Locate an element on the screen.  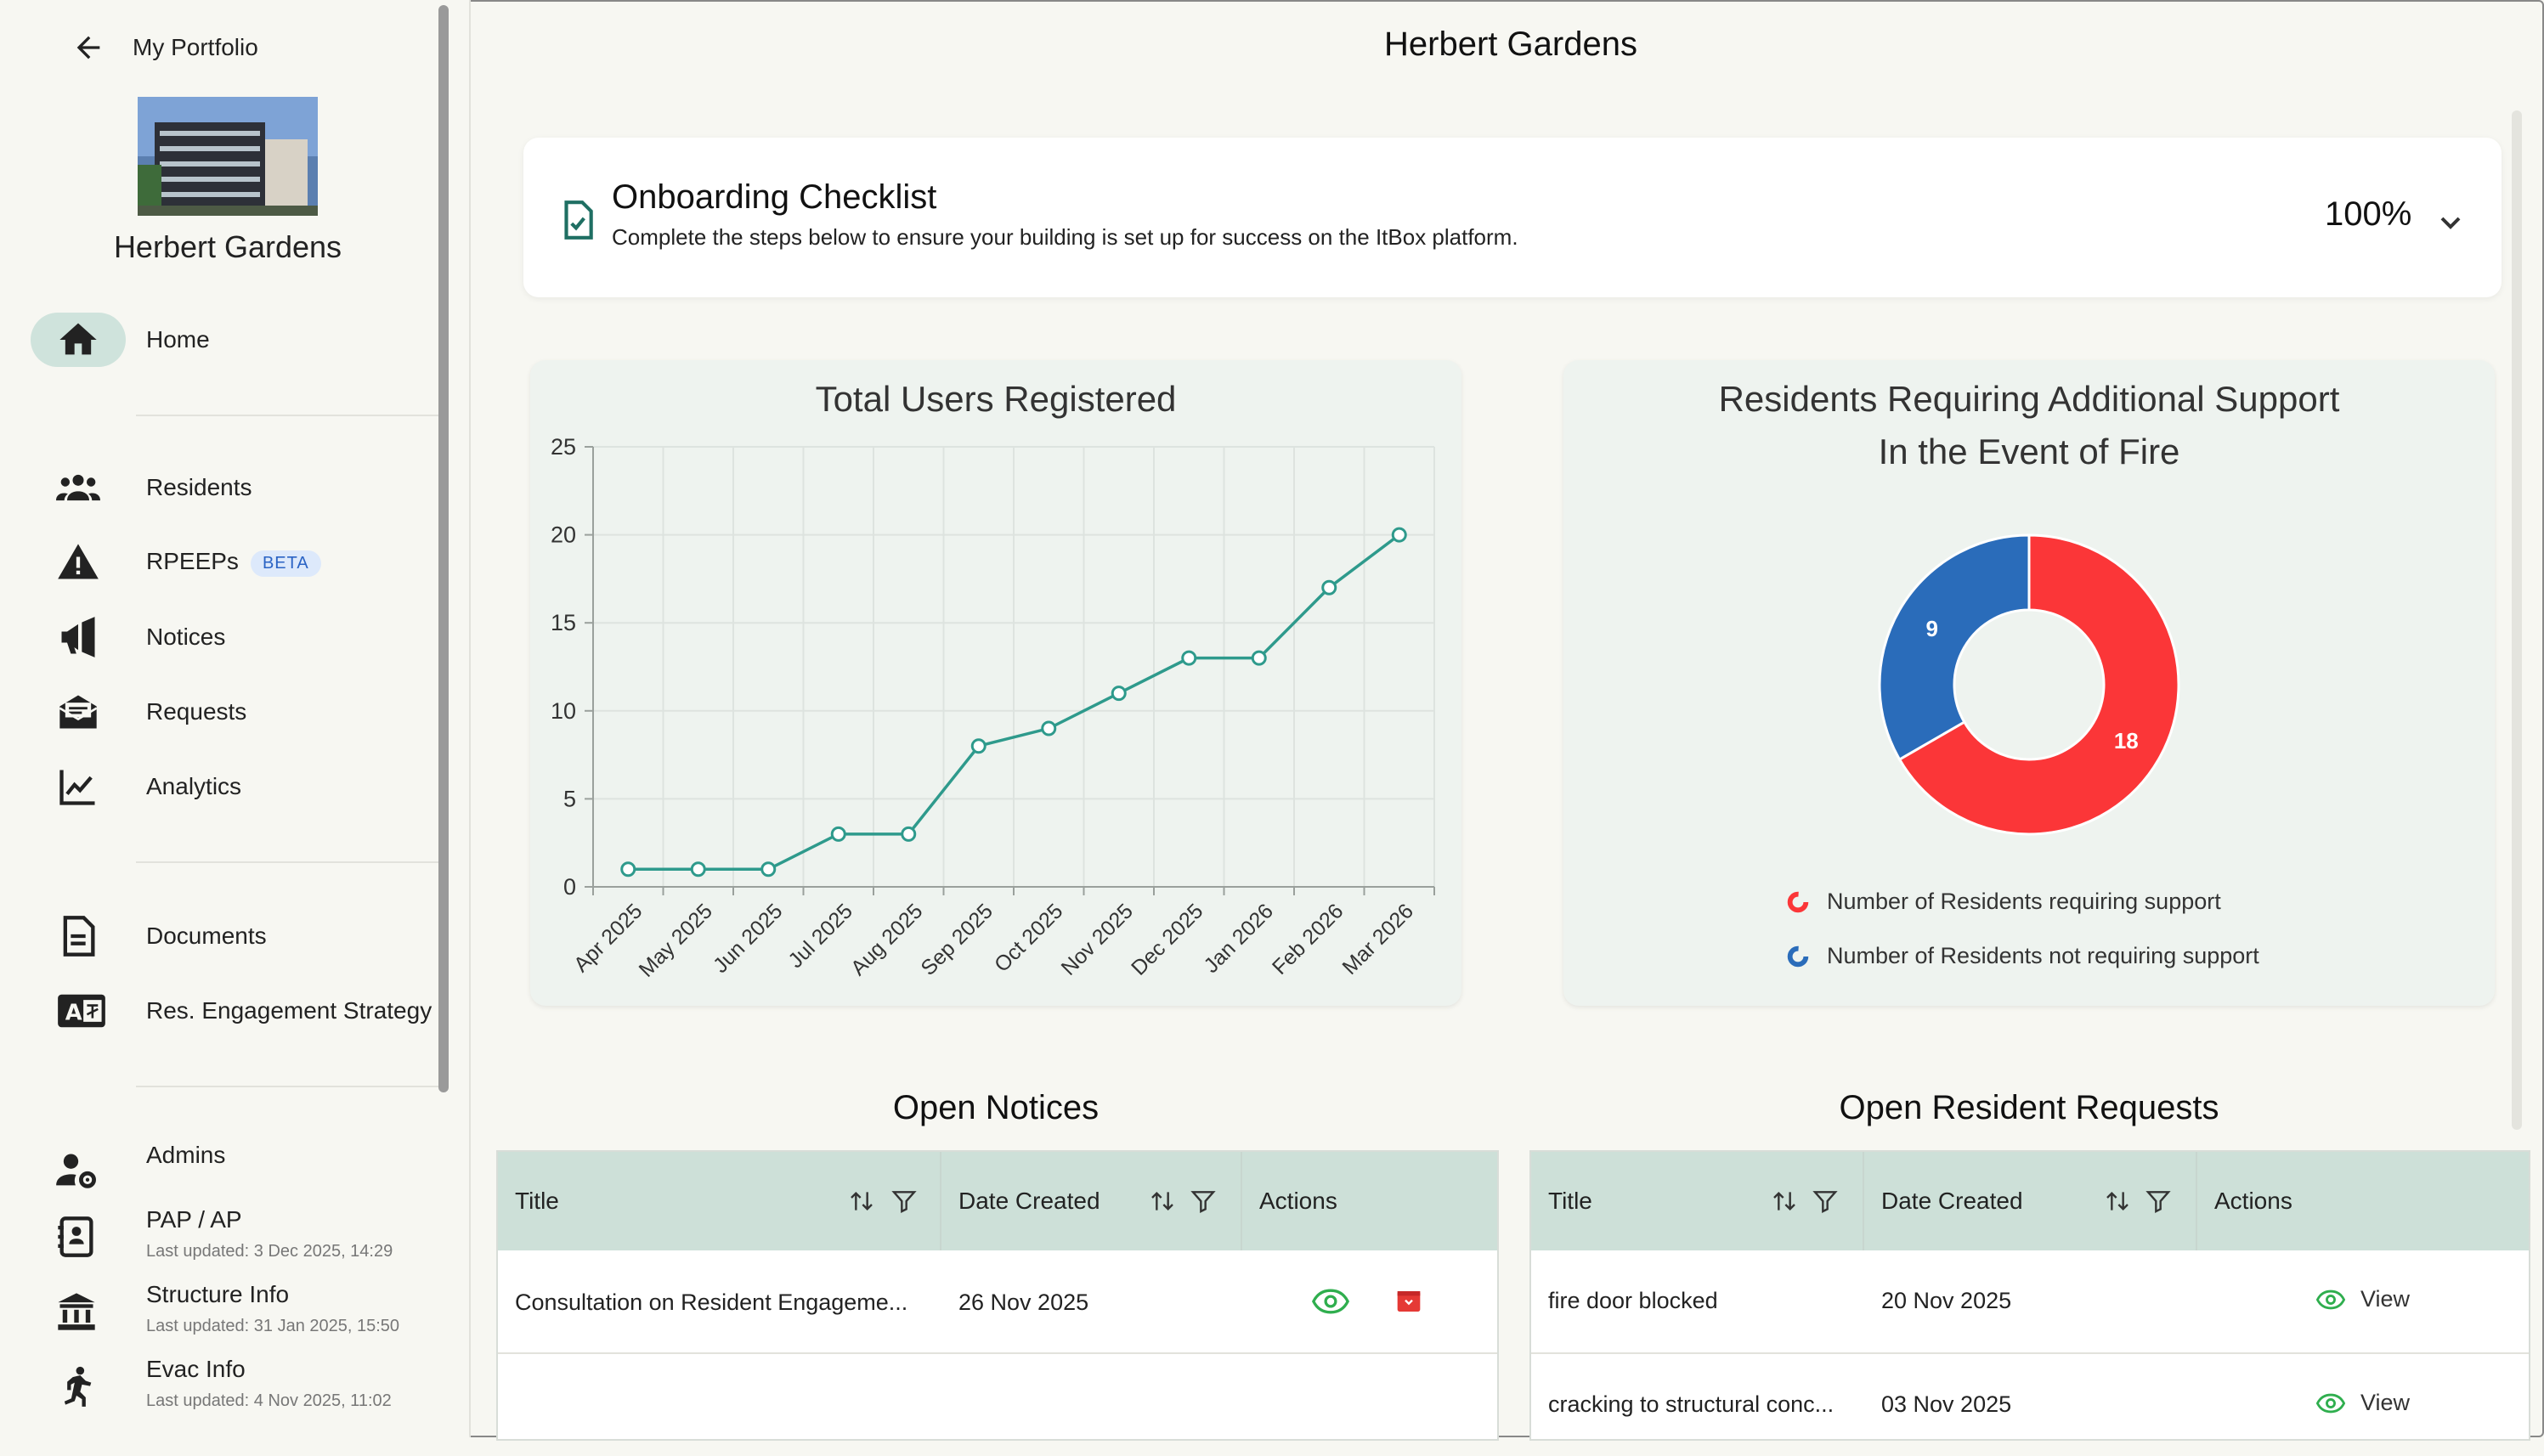
request-title: fire door blocked is located at coordinates (1633, 1301).